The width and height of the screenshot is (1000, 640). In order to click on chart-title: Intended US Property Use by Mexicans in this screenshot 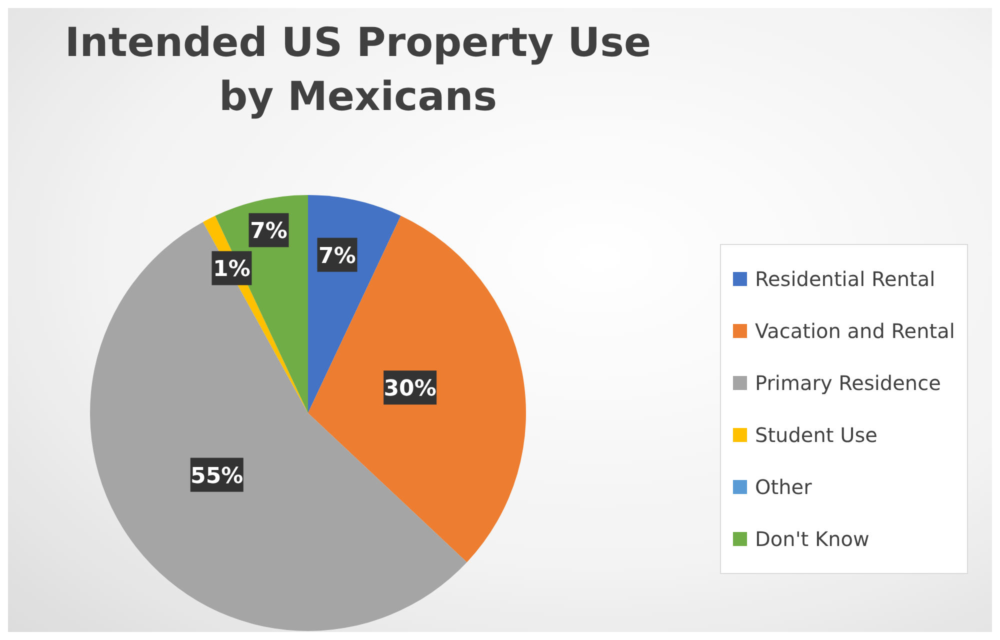, I will do `click(358, 70)`.